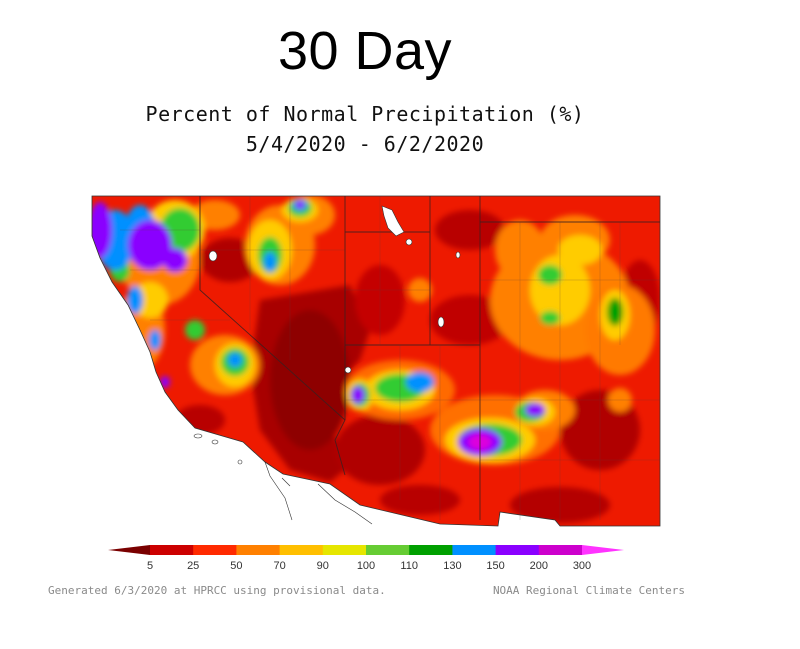 This screenshot has width=800, height=649. What do you see at coordinates (129, 550) in the screenshot?
I see `legend-arrow-low` at bounding box center [129, 550].